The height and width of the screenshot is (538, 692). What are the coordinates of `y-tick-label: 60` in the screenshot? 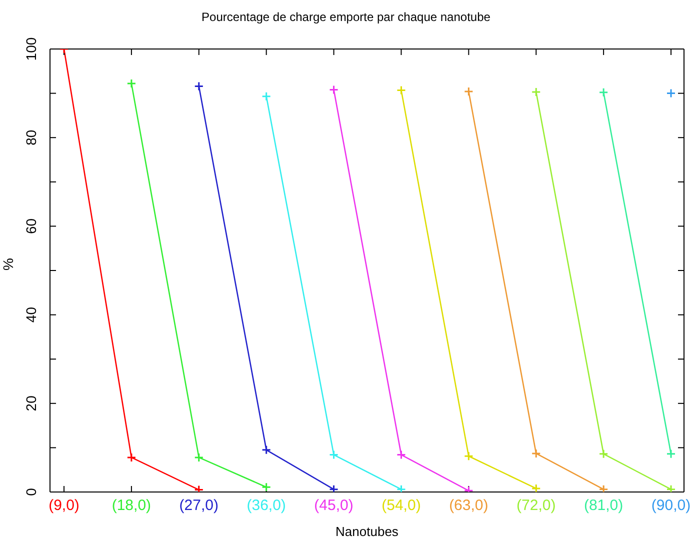 It's located at (31, 226).